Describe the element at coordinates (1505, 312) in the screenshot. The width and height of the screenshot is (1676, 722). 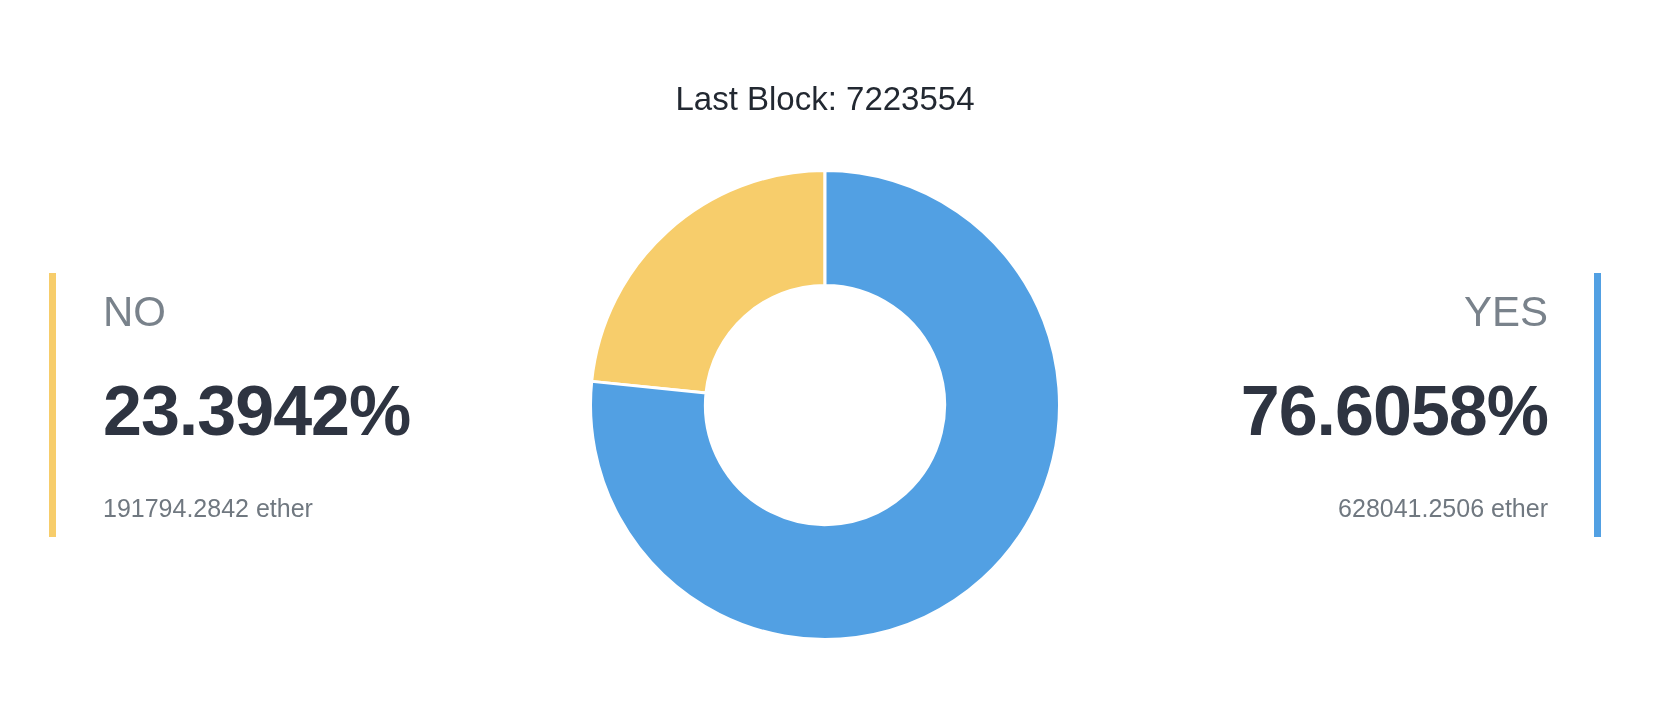
I see `slice-label: YES` at that location.